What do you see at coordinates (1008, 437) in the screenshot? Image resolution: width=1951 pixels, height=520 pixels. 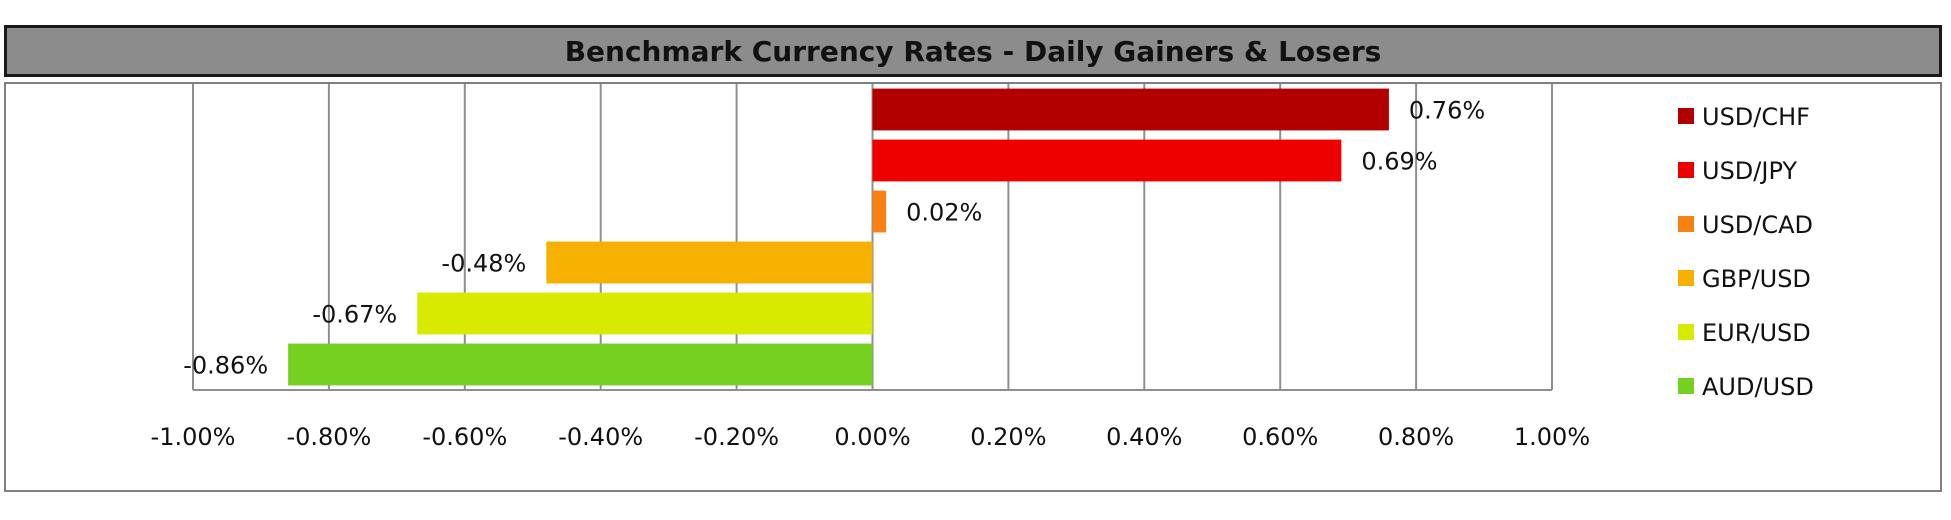 I see `x-tick-label-6: 0.20%` at bounding box center [1008, 437].